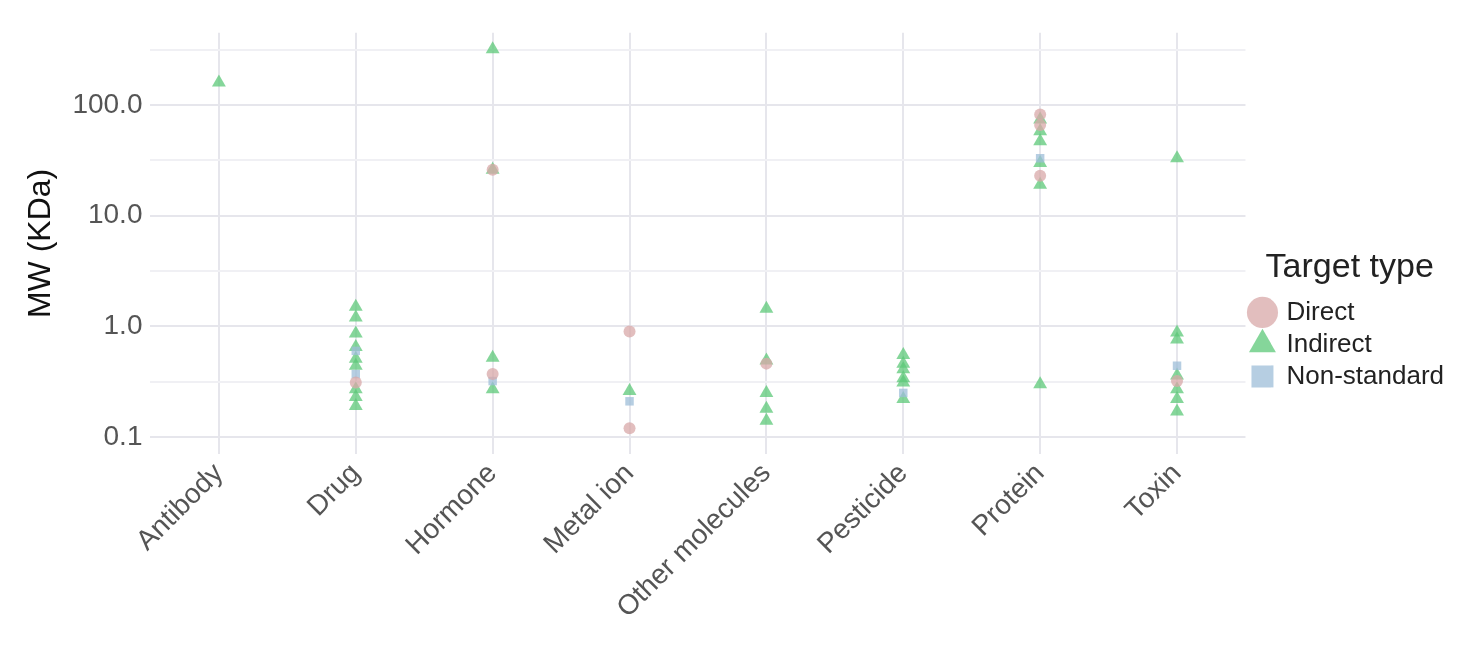 The width and height of the screenshot is (1476, 649). I want to click on legend-label: Indirect, so click(1329, 342).